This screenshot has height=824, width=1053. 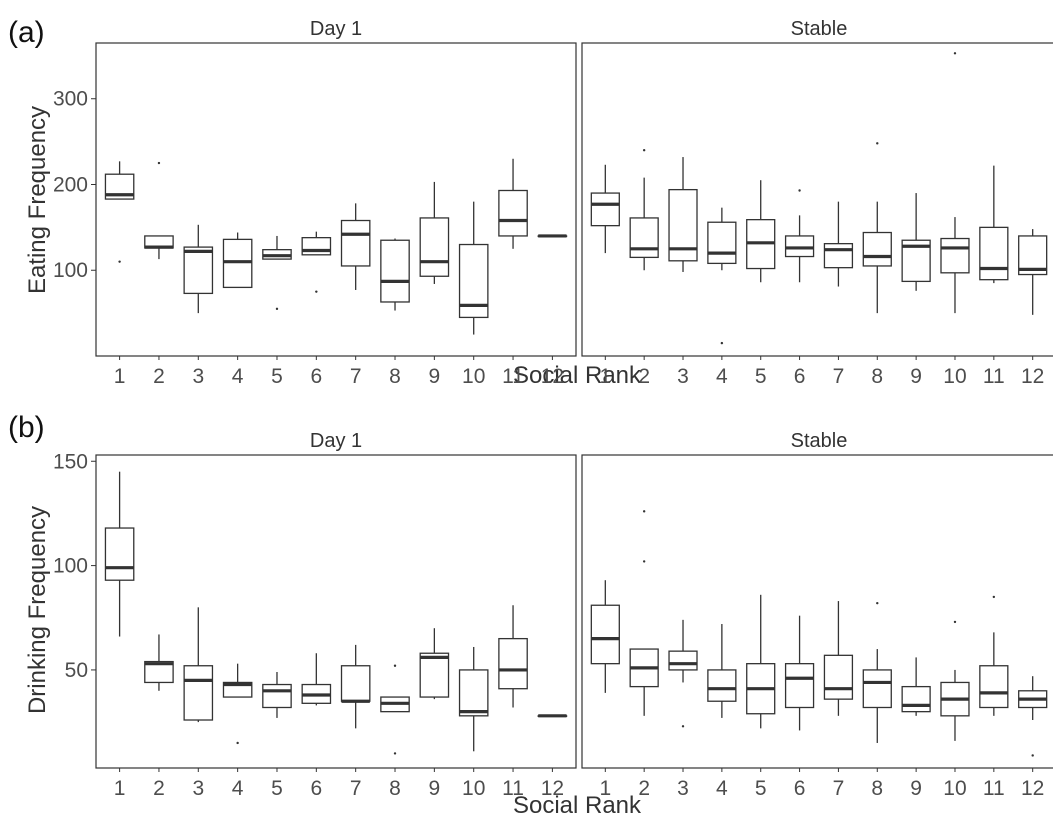 What do you see at coordinates (356, 376) in the screenshot?
I see `x-tick-label-a-day1-7: 7` at bounding box center [356, 376].